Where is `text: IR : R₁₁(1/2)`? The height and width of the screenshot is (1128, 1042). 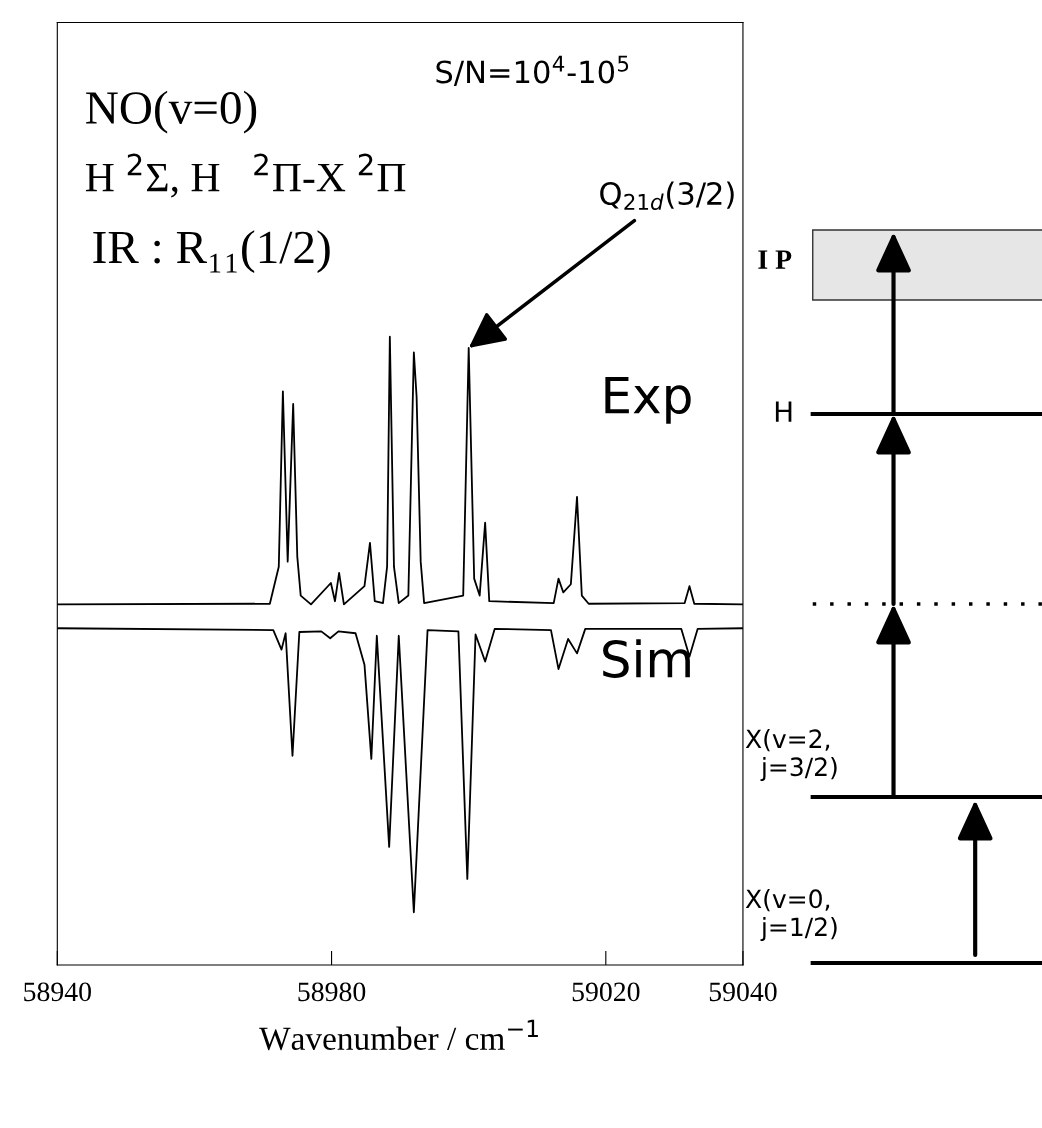 text: IR : R₁₁(1/2) is located at coordinates (211, 251).